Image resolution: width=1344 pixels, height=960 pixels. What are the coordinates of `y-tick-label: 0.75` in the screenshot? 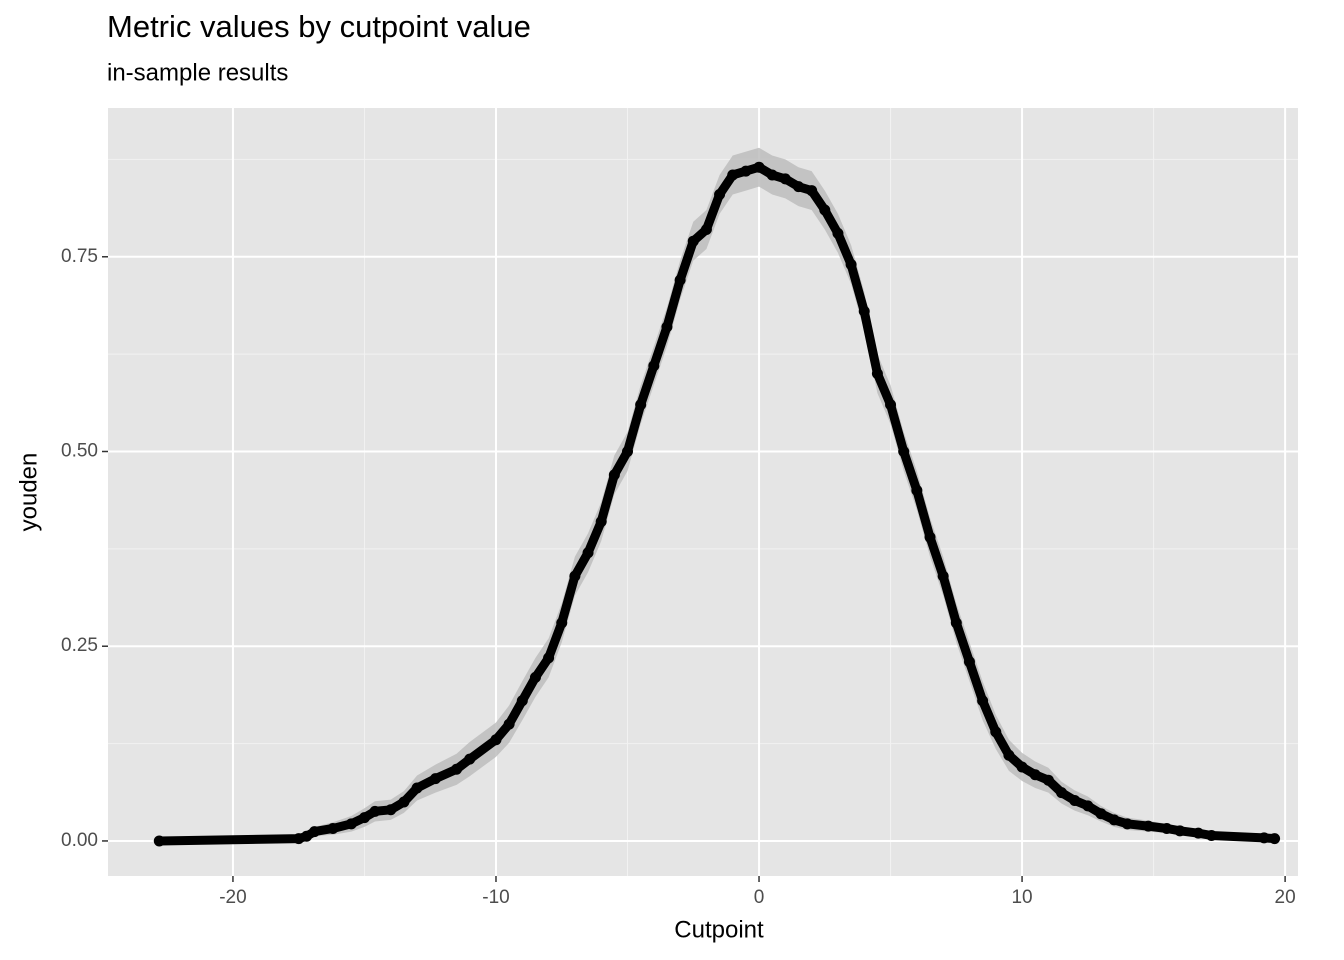 It's located at (79, 256).